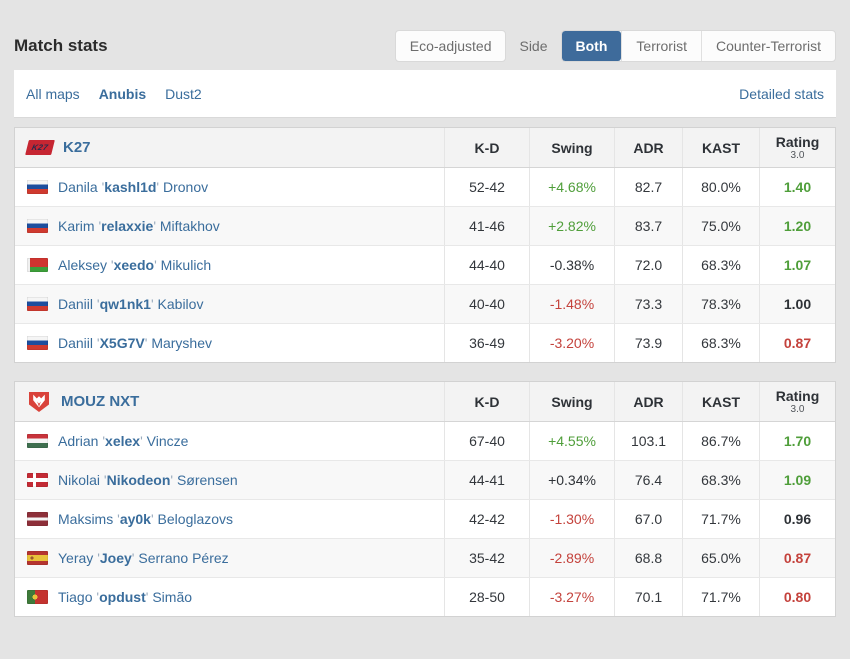 This screenshot has width=850, height=659. I want to click on kast-value: 75.0%, so click(720, 226).